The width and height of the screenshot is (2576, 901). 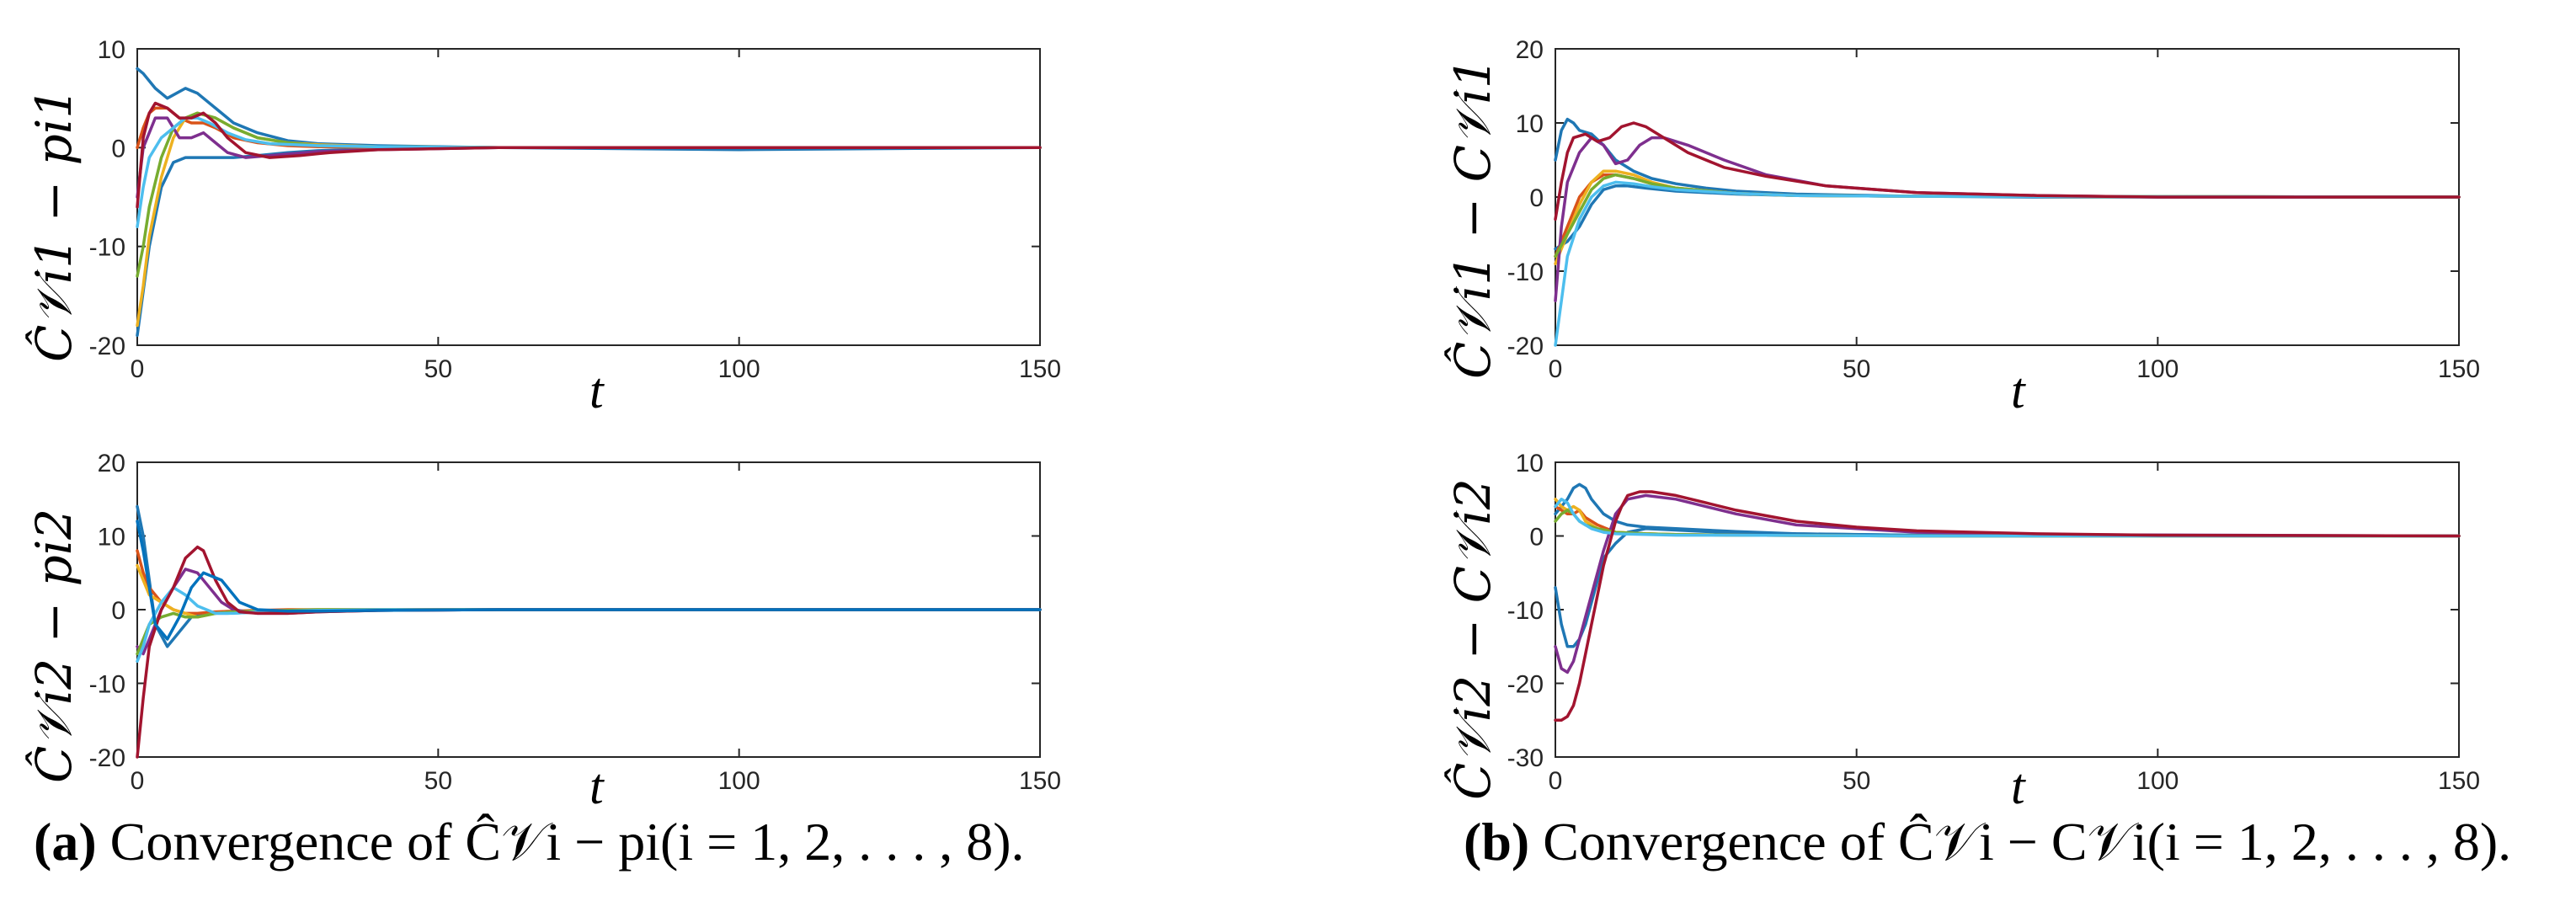 I want to click on panel-a-top-plot: 0 50 100 150 -20 -10 0 10, so click(x=575, y=209).